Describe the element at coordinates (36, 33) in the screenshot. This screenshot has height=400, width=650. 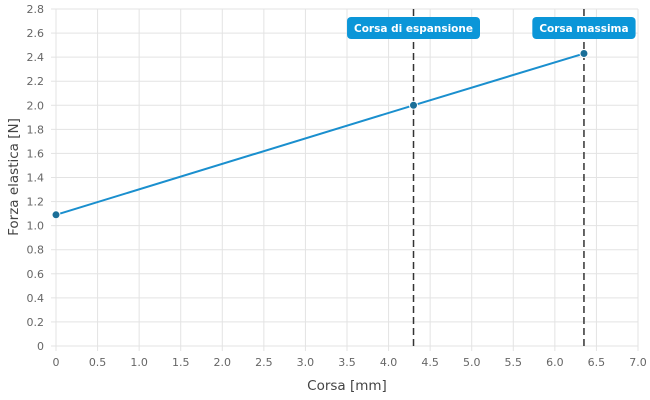
I see `y-tick-label: 2.6` at that location.